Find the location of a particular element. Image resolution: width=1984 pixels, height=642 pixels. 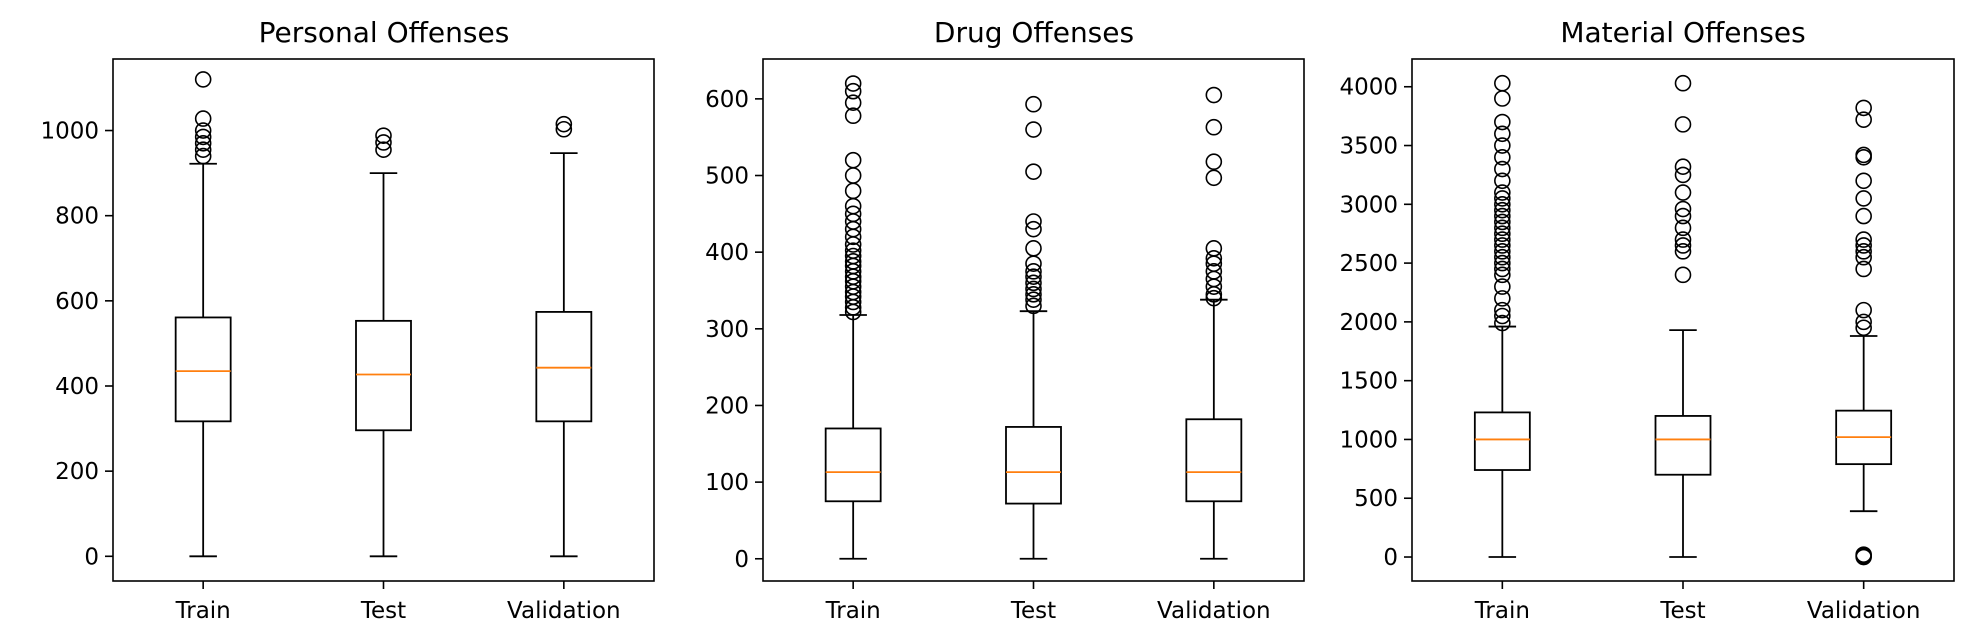

drug-offenses-xtick-label-train: Train is located at coordinates (853, 611).